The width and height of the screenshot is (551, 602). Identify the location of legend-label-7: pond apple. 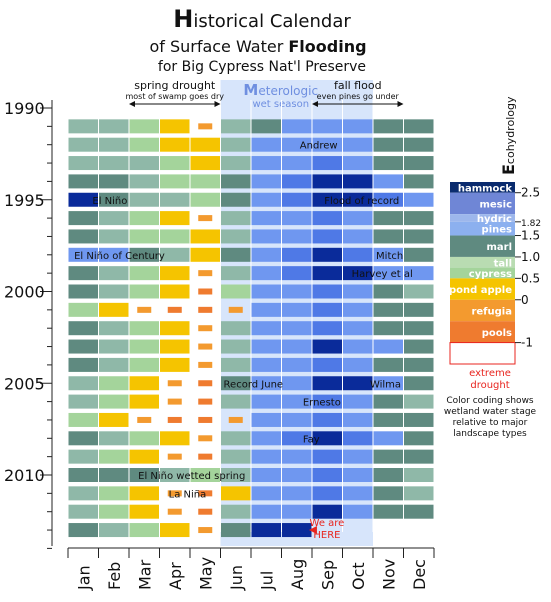
(480, 290).